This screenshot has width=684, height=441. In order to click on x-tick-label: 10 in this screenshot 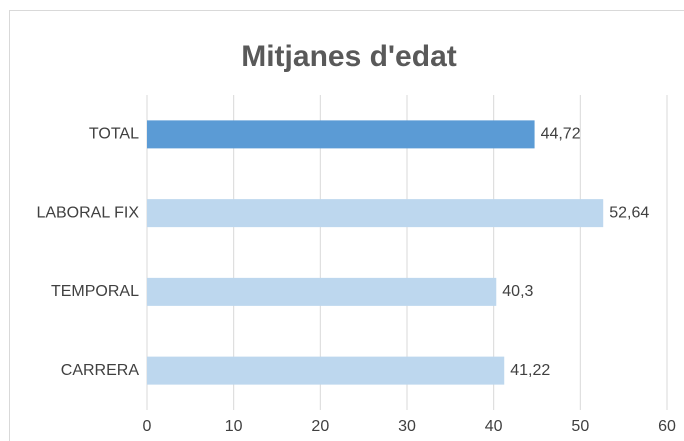, I will do `click(234, 426)`.